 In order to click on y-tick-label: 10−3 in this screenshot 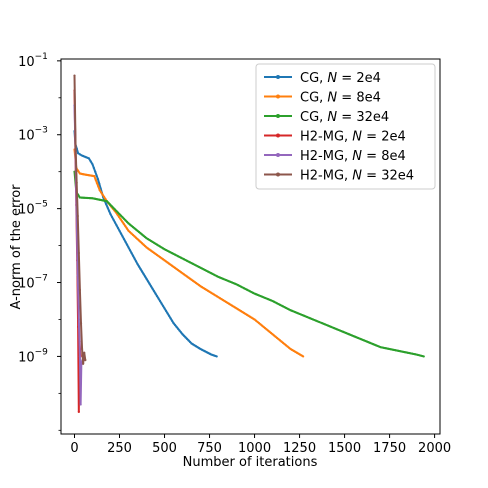, I will do `click(33, 135)`.